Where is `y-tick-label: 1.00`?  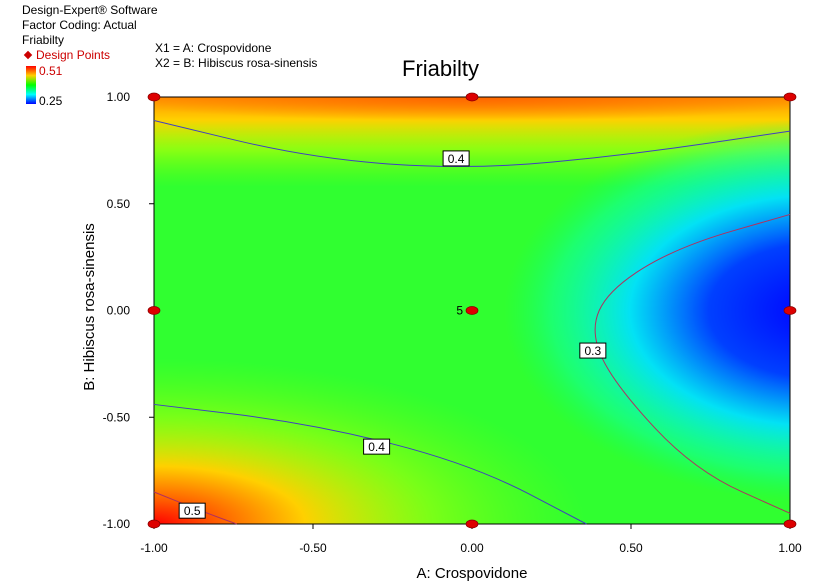 y-tick-label: 1.00 is located at coordinates (119, 97).